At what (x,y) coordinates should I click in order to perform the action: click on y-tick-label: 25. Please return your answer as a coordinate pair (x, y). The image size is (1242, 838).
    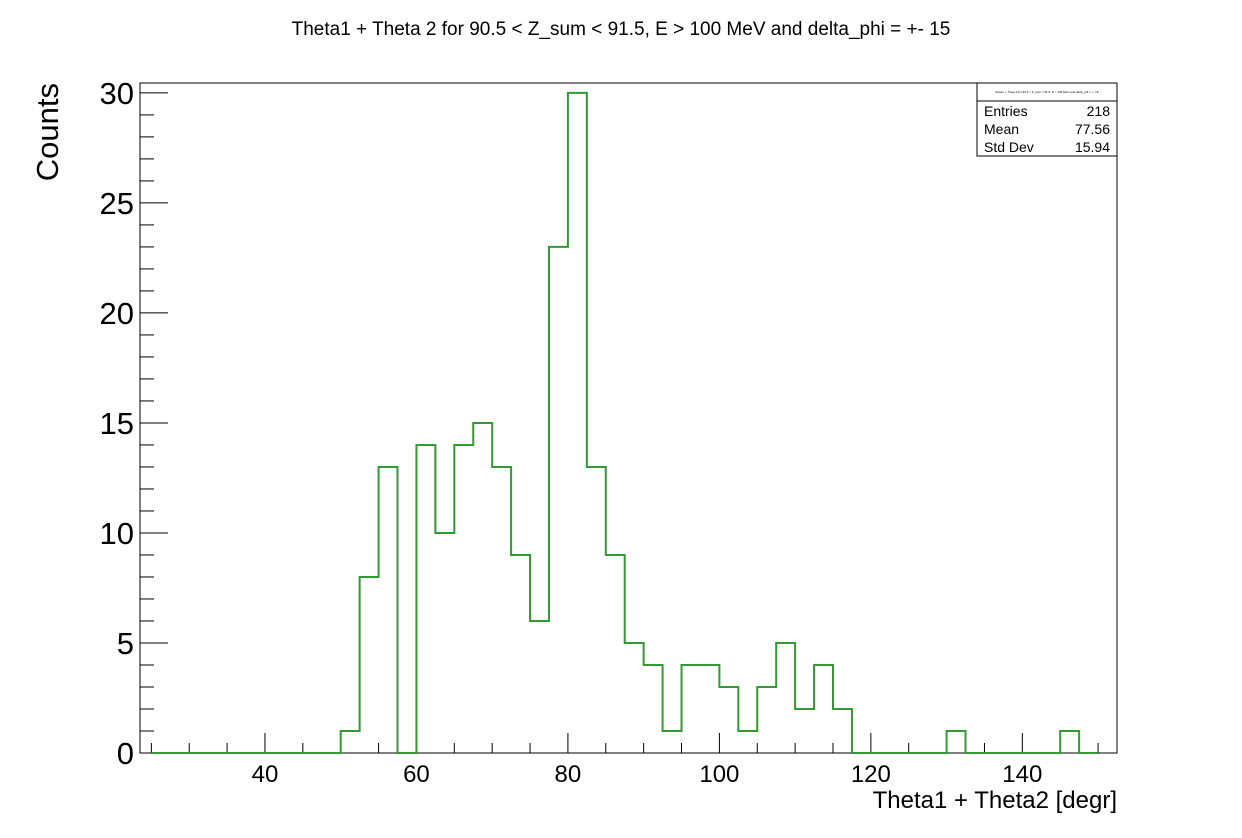
    Looking at the image, I should click on (117, 203).